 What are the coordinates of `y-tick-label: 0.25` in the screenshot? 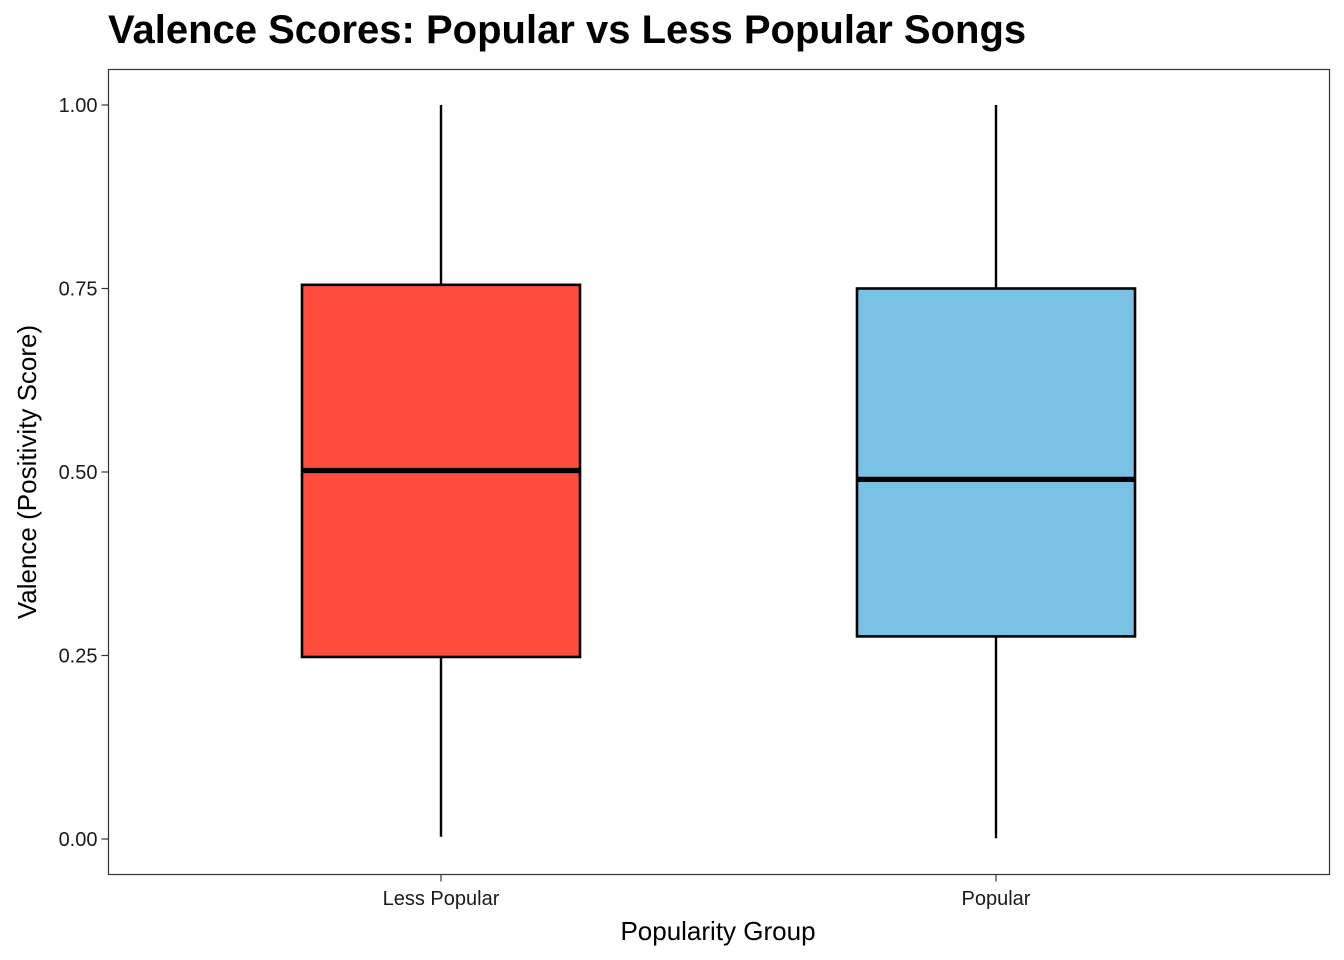 It's located at (78, 657).